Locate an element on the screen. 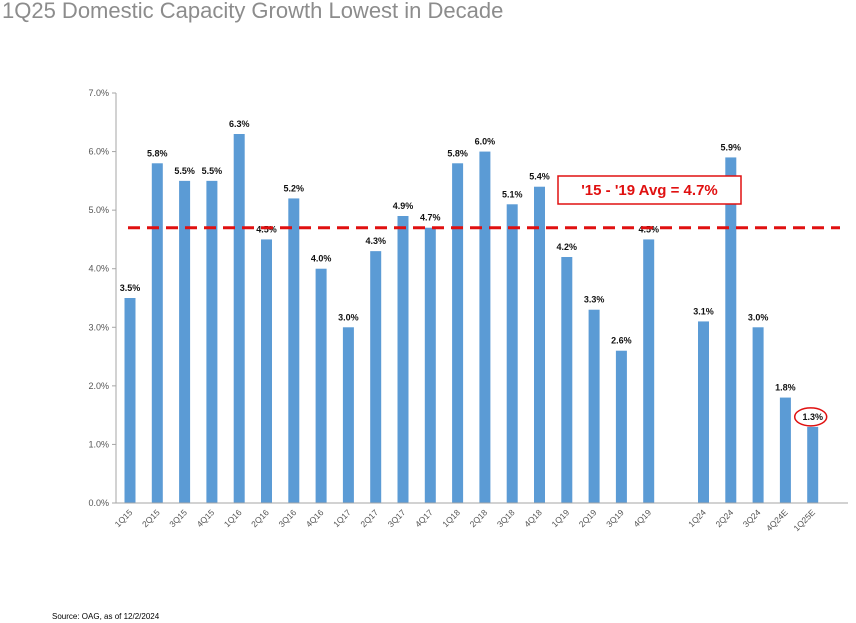 This screenshot has width=856, height=623. data-label: 1.3% is located at coordinates (812, 417).